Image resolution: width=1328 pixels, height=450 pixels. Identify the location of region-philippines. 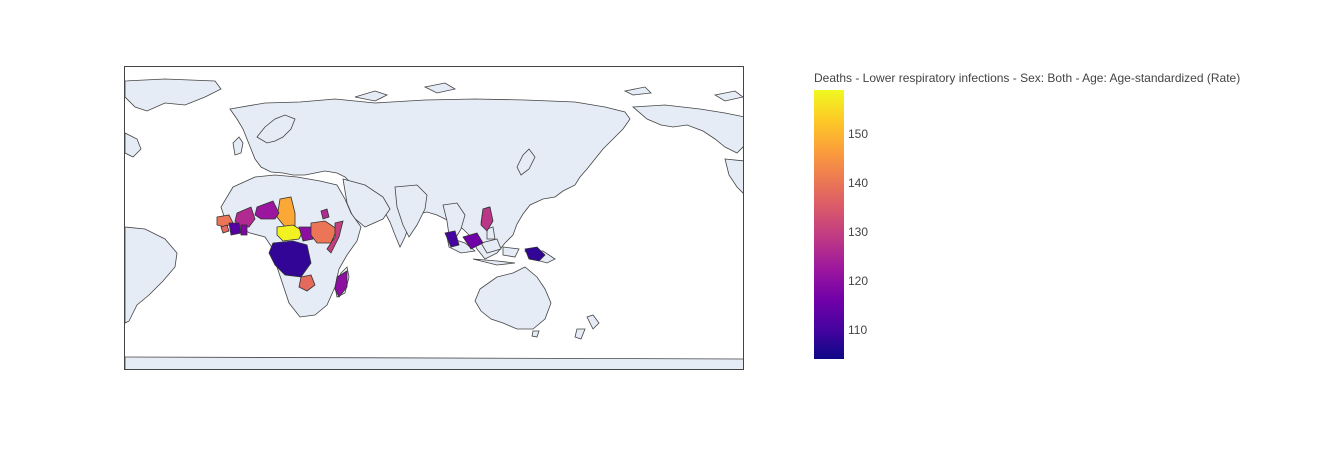
(487, 219).